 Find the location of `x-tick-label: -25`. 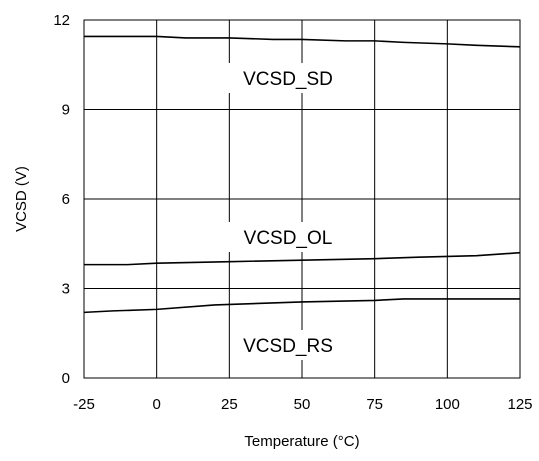

x-tick-label: -25 is located at coordinates (84, 404).